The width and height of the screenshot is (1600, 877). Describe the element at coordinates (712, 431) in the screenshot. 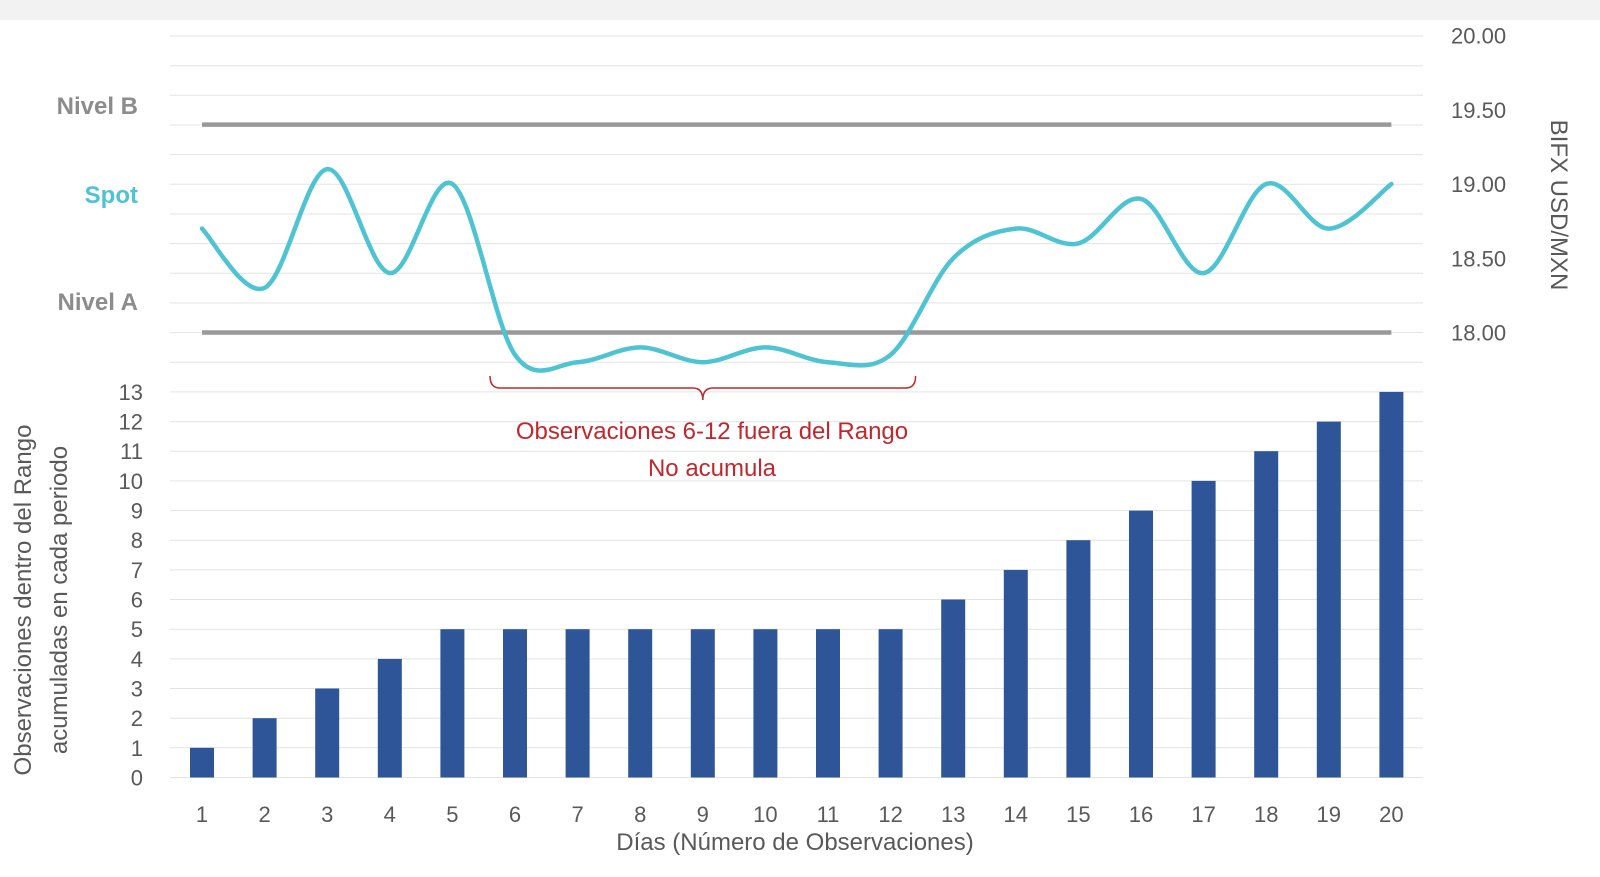

I see `annotation-line-1: Observaciones 6-12 fuera del Rango` at that location.